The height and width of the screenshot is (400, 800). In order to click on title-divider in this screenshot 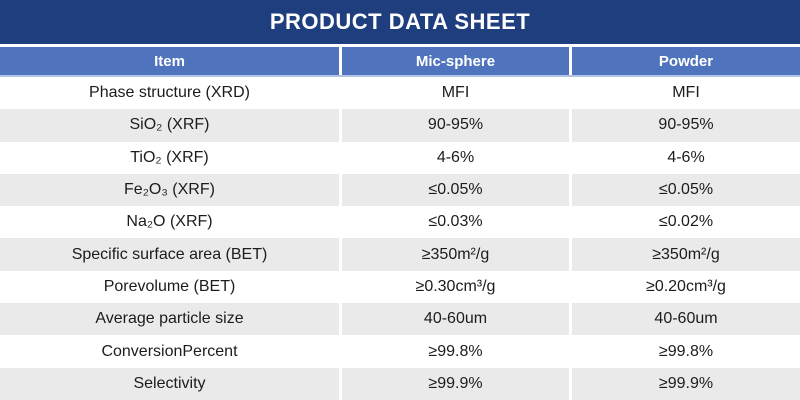, I will do `click(400, 45)`.